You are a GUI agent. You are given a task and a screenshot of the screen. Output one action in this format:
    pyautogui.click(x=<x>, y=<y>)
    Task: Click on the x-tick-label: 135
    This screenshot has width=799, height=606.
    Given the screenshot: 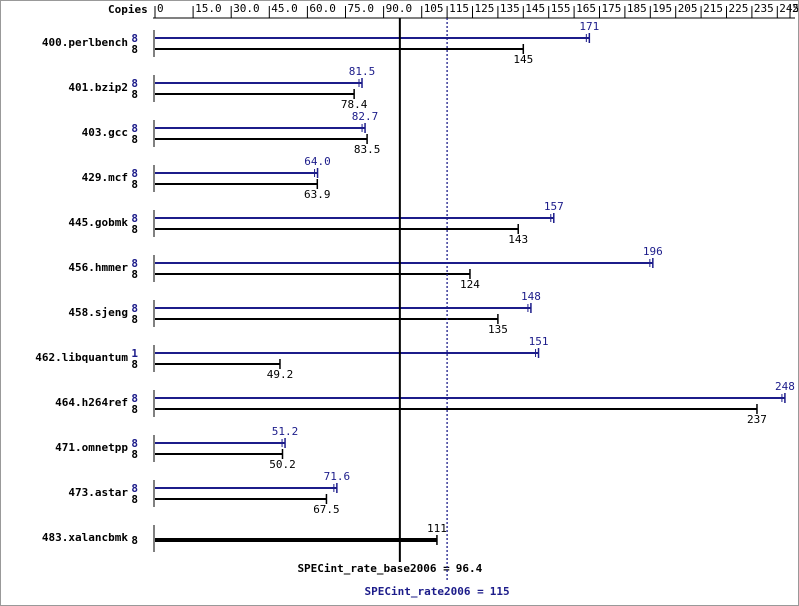 What is the action you would take?
    pyautogui.click(x=510, y=8)
    